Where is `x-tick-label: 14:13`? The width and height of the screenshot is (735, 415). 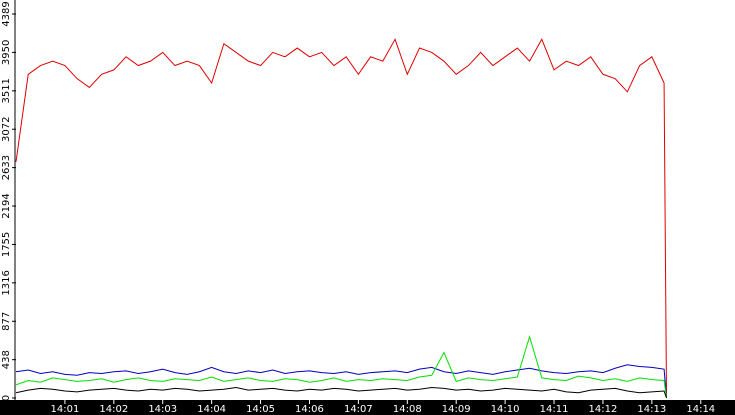 x-tick-label: 14:13 is located at coordinates (651, 409).